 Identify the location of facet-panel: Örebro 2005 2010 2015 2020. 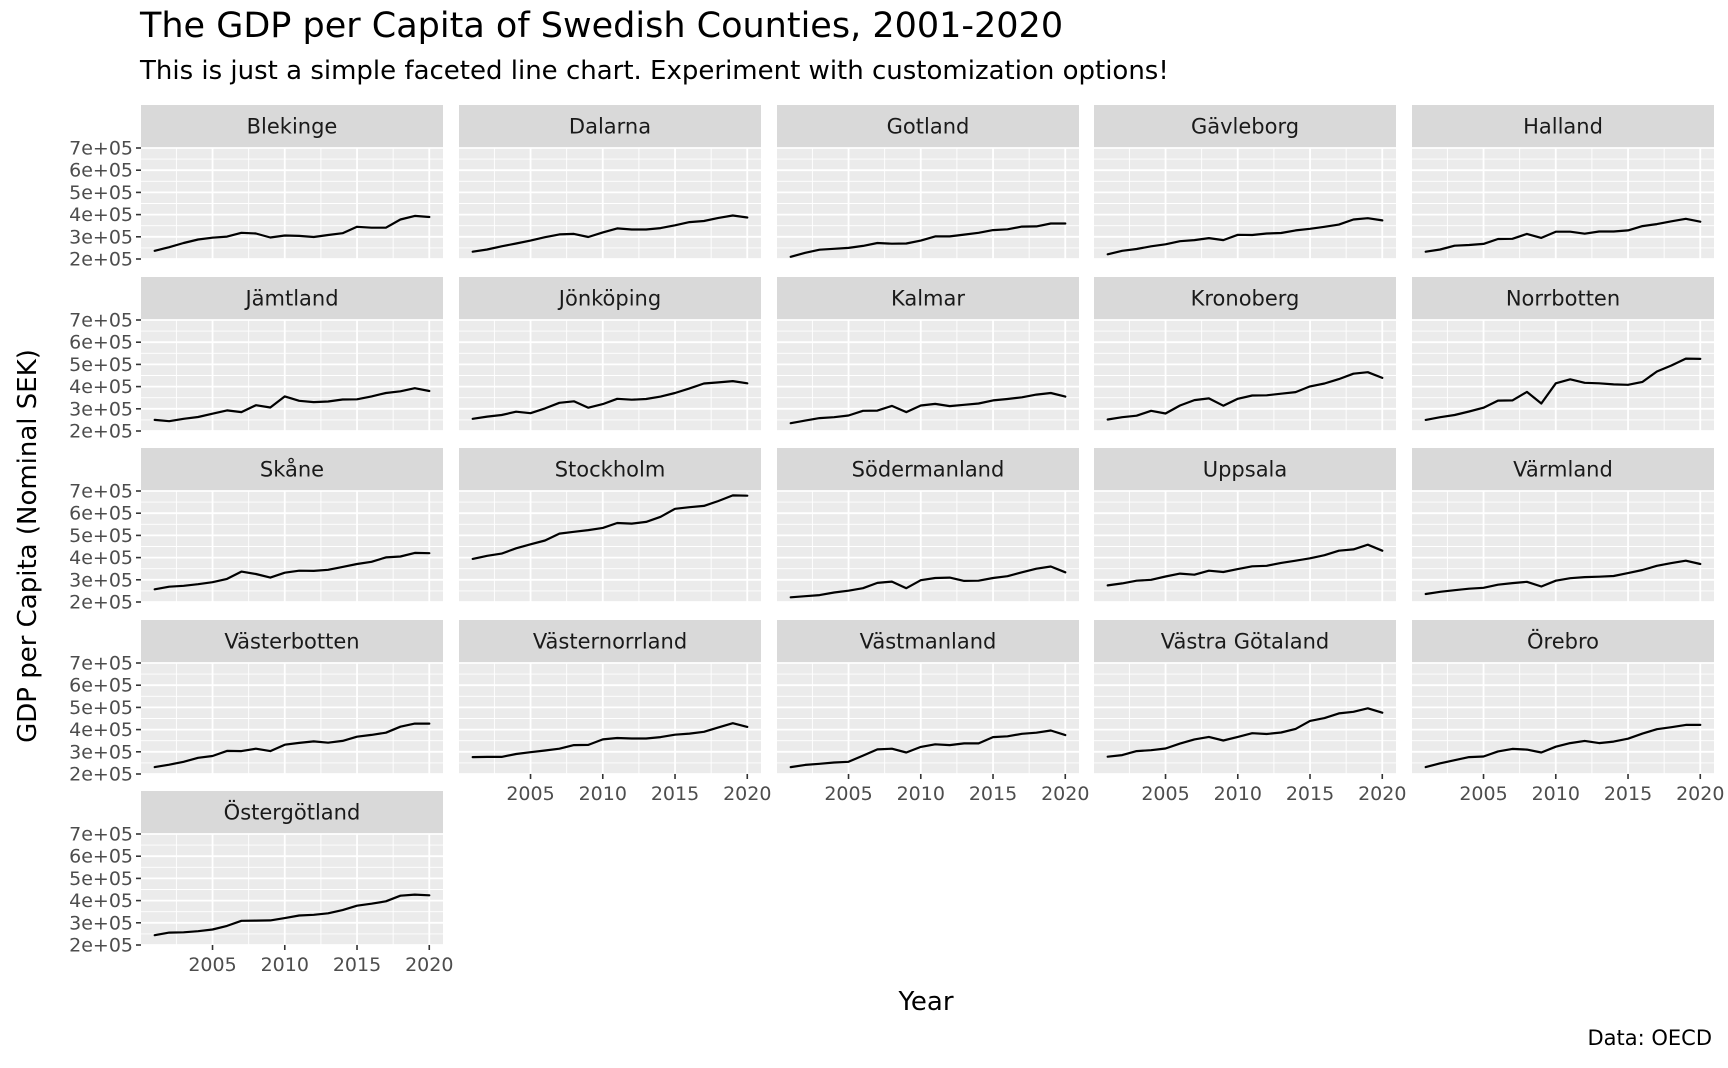
(1568, 712).